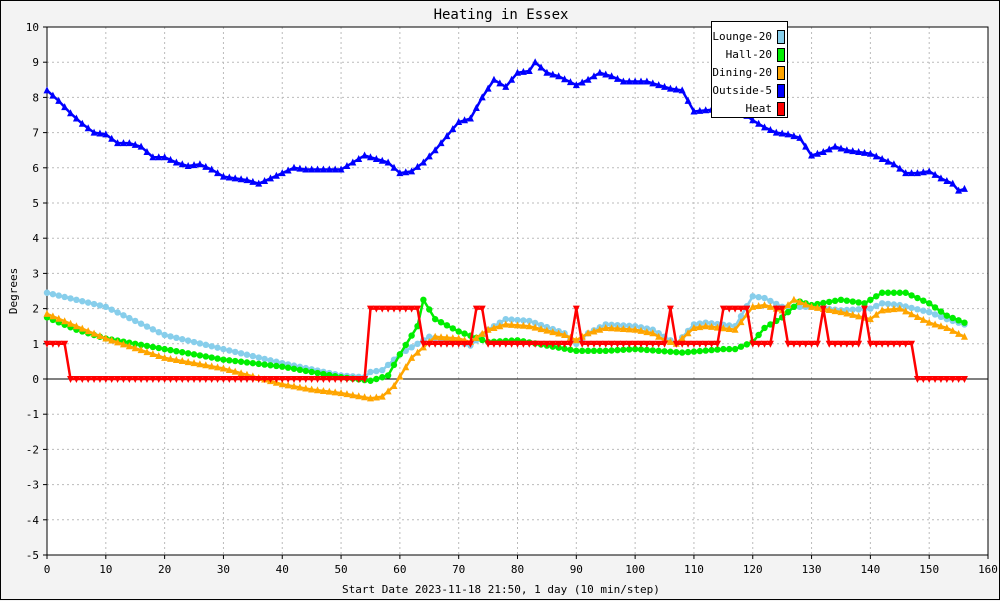 This screenshot has width=1000, height=601. Describe the element at coordinates (35, 344) in the screenshot. I see `y-tick-label: 1` at that location.